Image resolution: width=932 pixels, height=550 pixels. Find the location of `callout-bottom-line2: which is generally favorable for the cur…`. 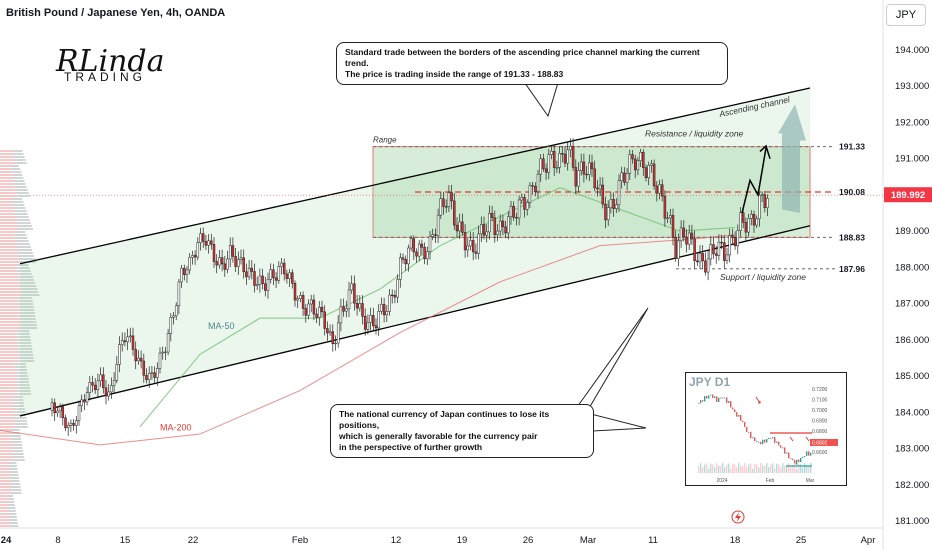

callout-bottom-line2: which is generally favorable for the cur… is located at coordinates (438, 436).